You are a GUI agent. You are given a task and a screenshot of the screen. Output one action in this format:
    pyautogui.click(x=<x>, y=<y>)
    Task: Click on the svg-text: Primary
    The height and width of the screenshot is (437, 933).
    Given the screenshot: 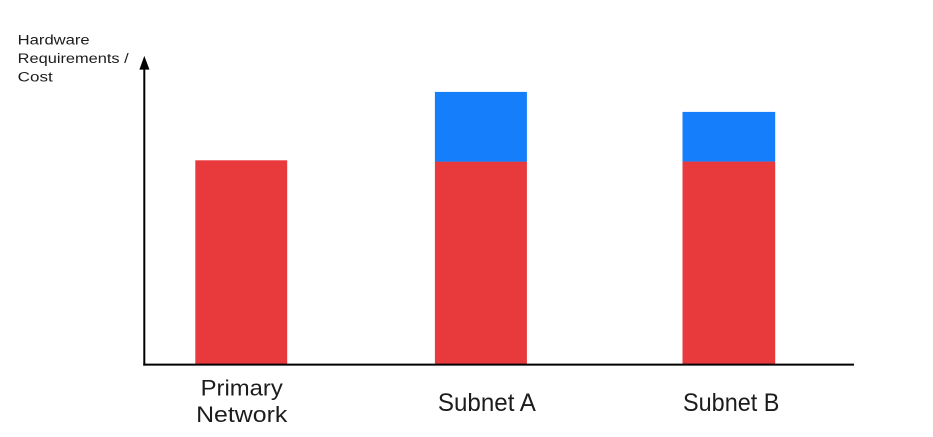 What is the action you would take?
    pyautogui.click(x=242, y=388)
    